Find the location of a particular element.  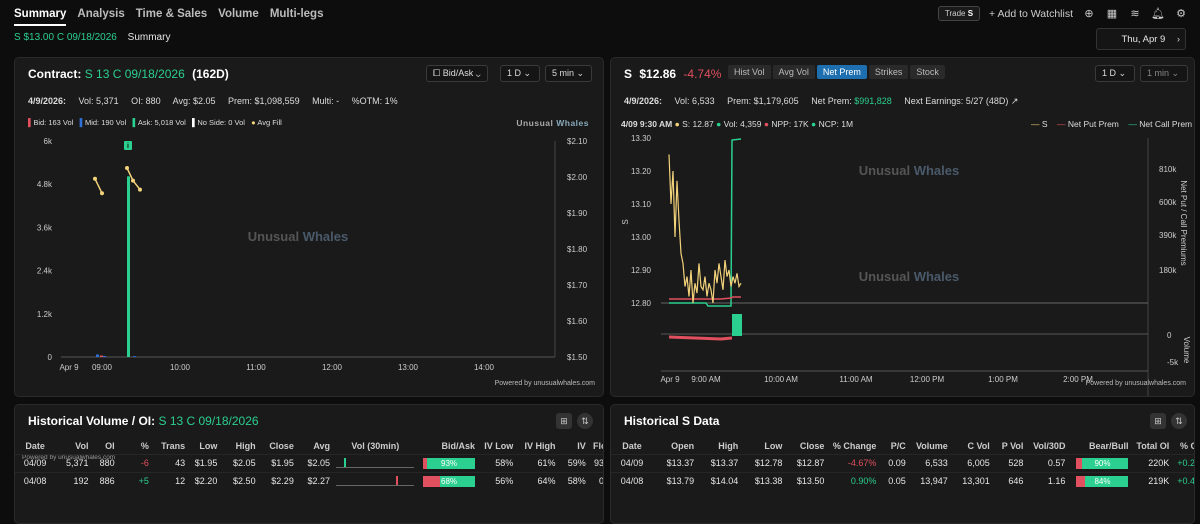

legend-ask: ▌Ask: 5,018 Vol is located at coordinates (159, 122).